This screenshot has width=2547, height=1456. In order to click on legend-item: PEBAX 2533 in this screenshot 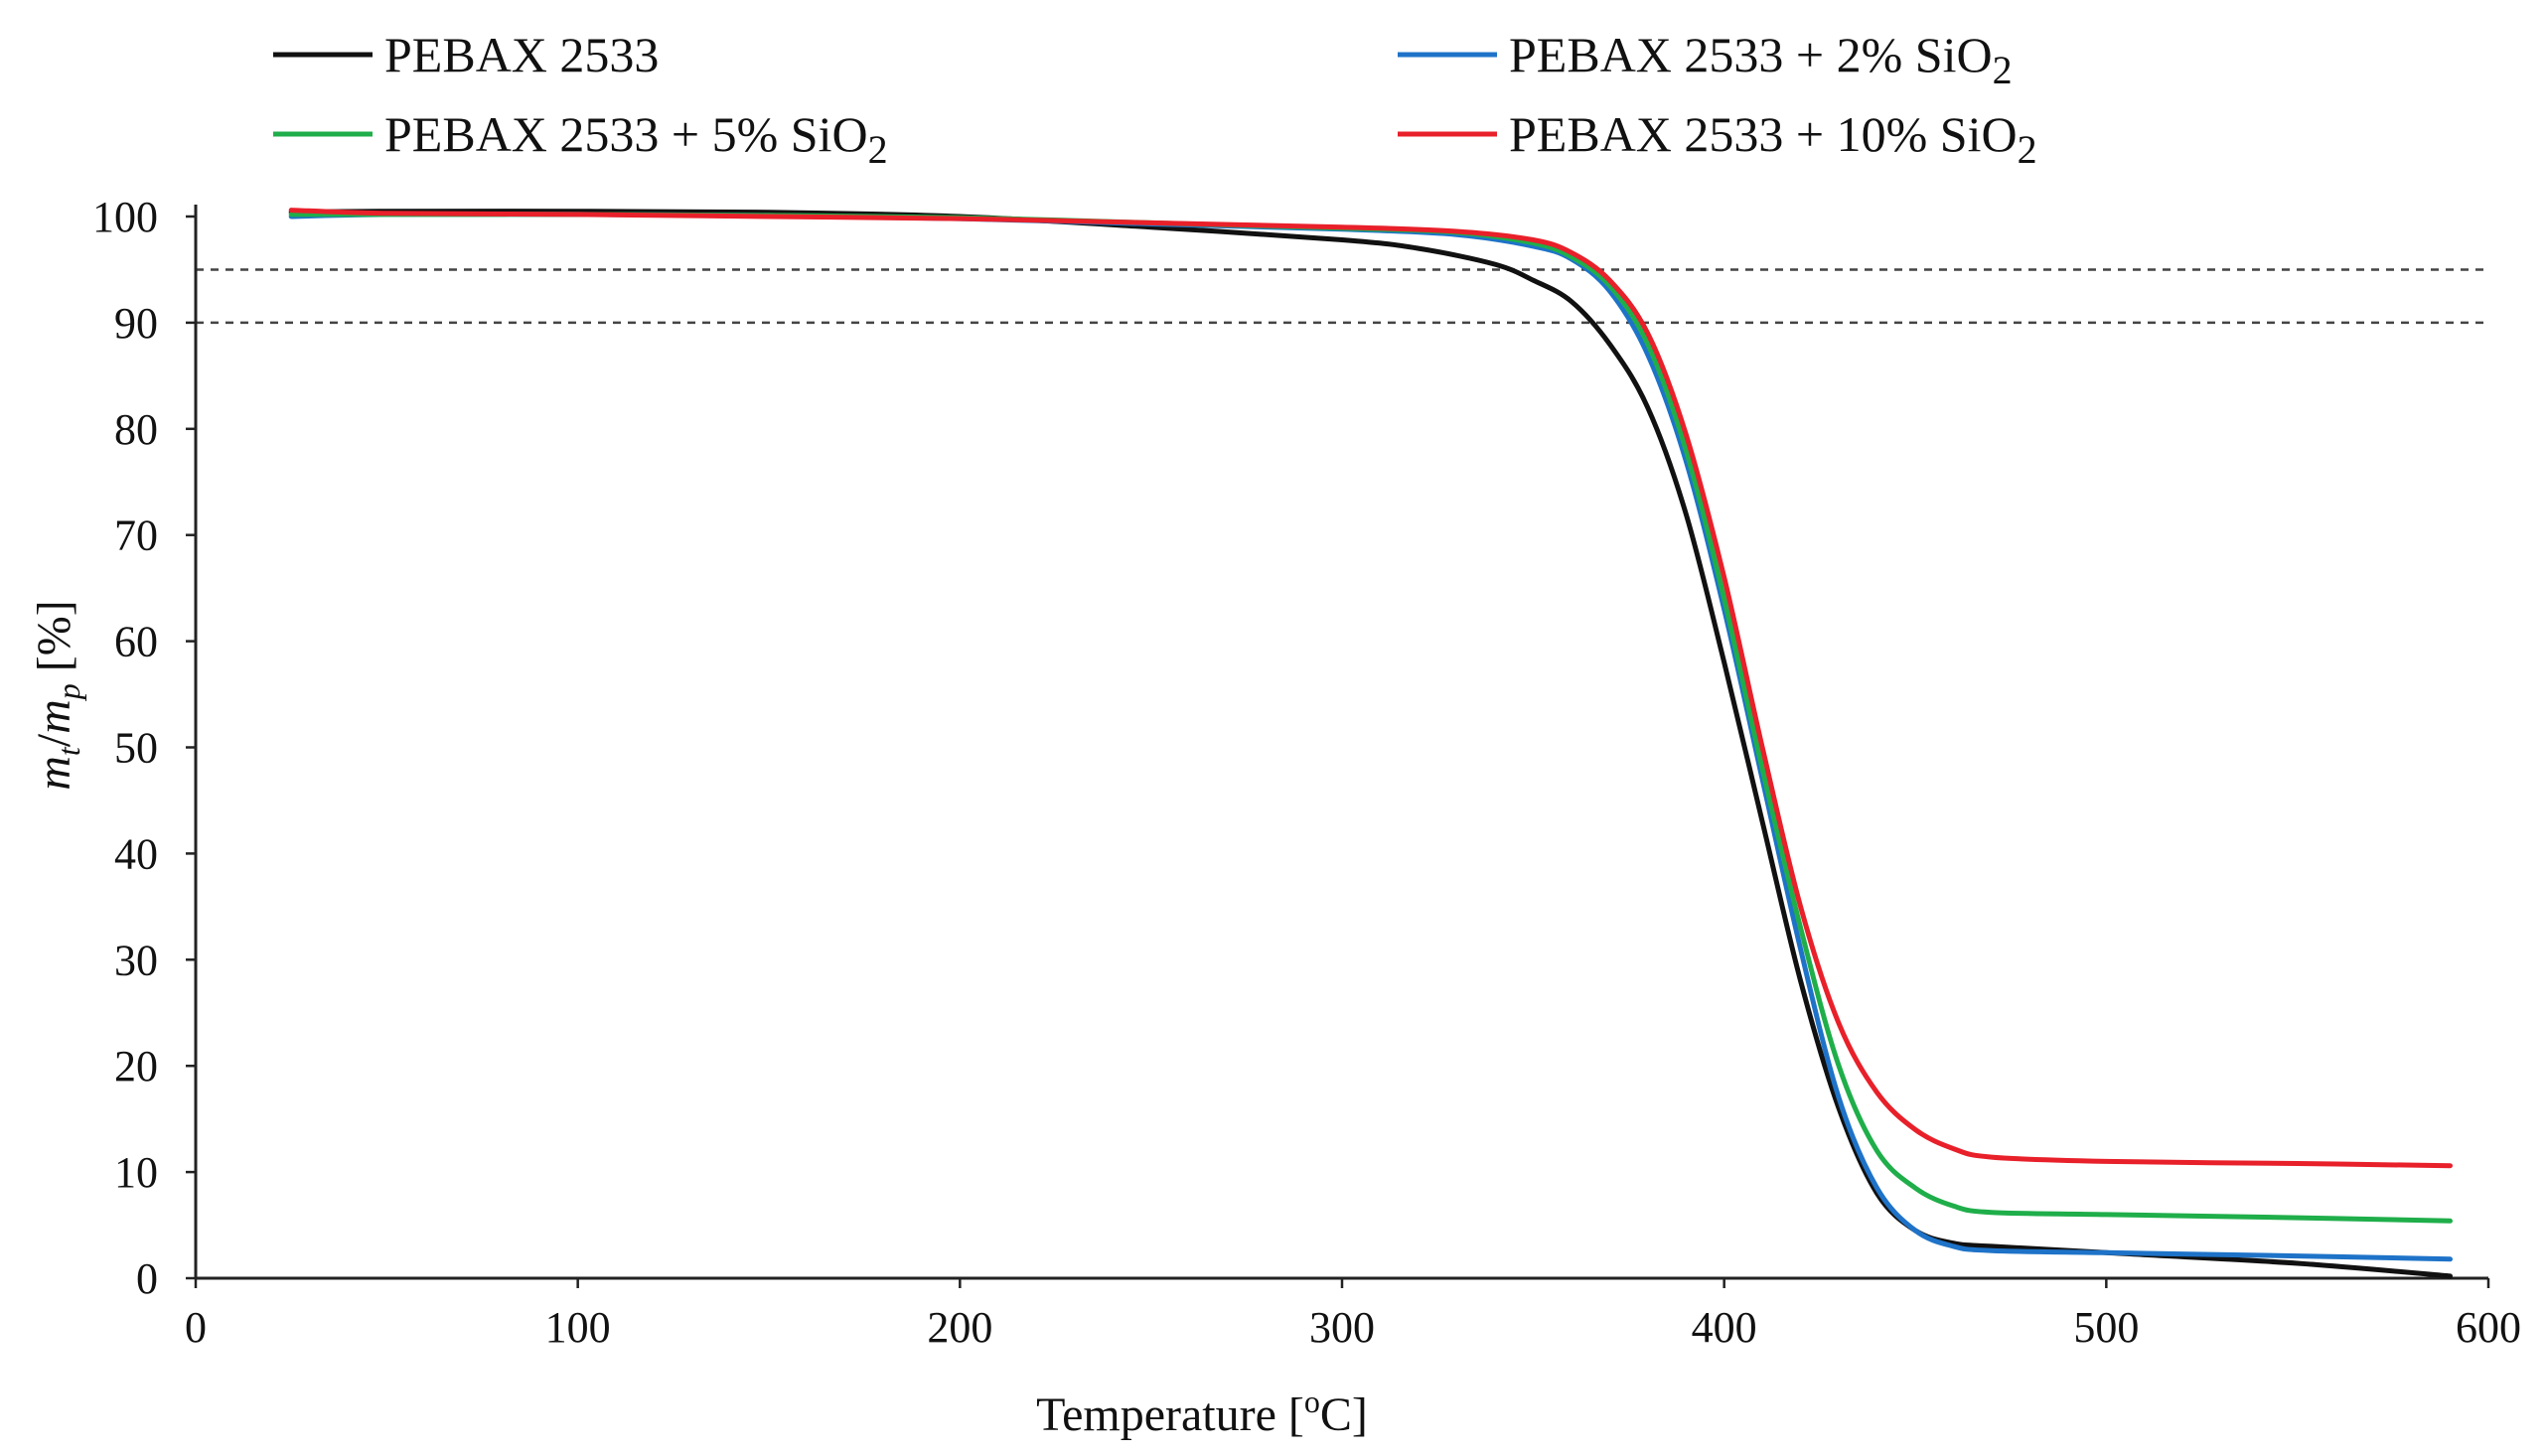, I will do `click(466, 54)`.